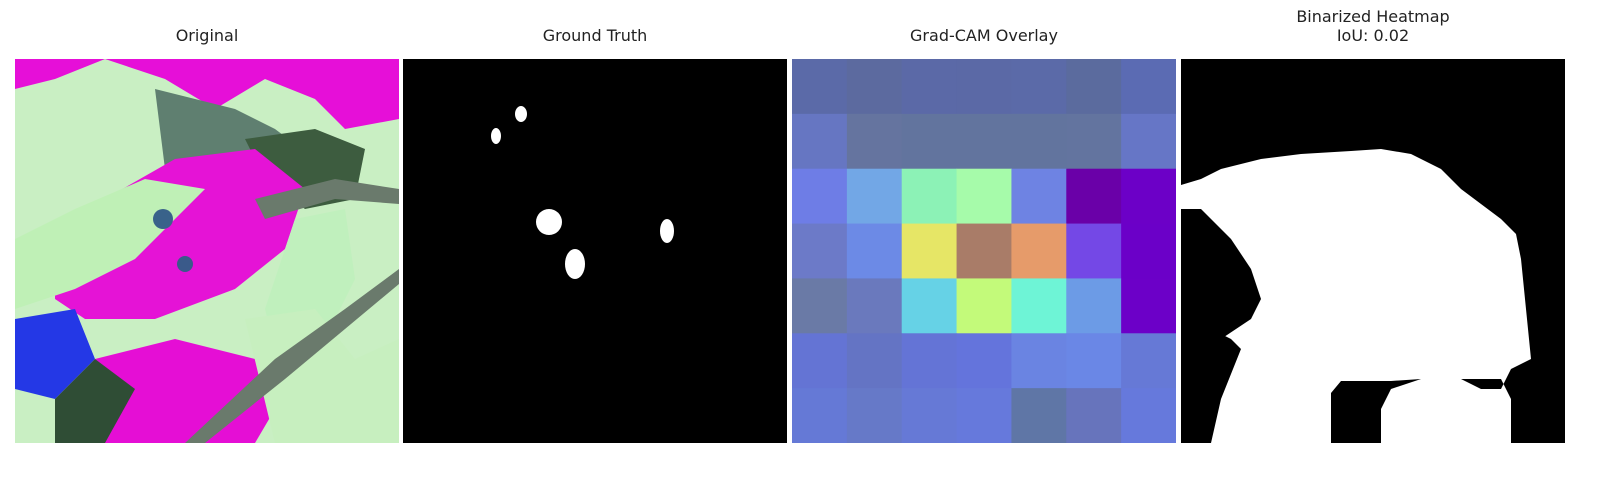  I want to click on magenta-region-top, so click(207, 94).